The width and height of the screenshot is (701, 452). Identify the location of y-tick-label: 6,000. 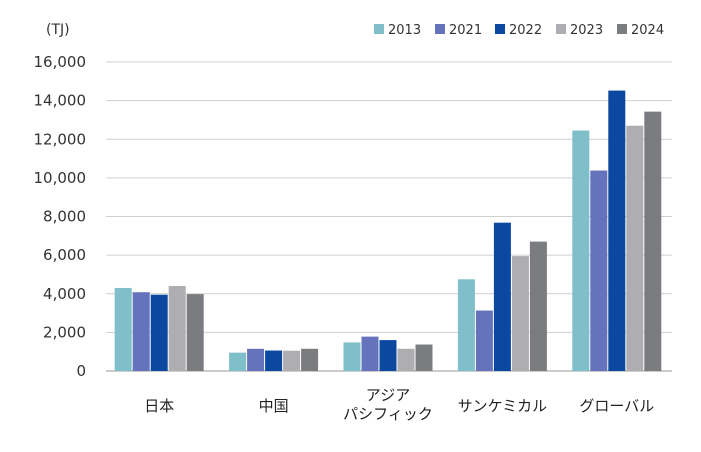
(64, 255).